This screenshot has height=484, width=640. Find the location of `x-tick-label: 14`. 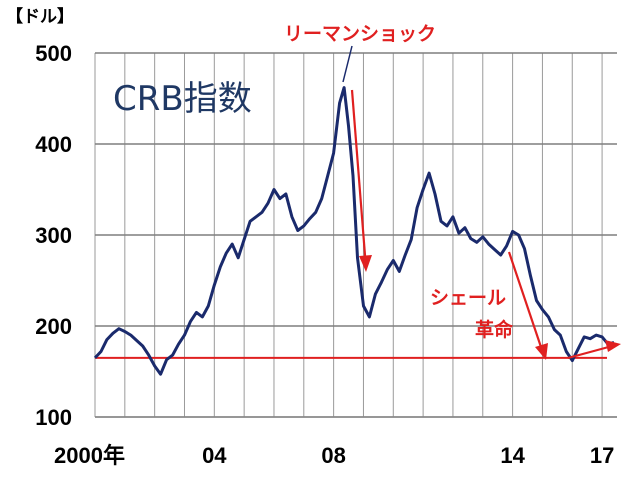

x-tick-label: 14 is located at coordinates (512, 455).